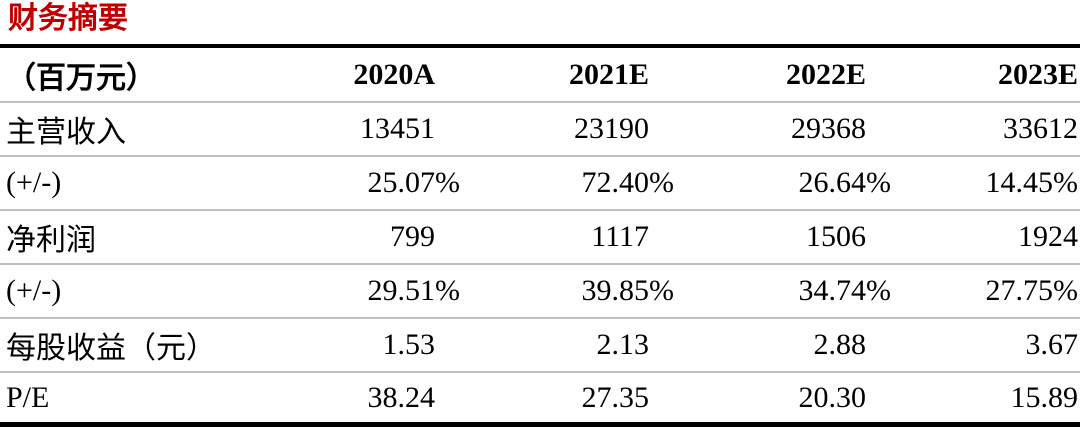 The height and width of the screenshot is (427, 1080). What do you see at coordinates (982, 238) in the screenshot?
I see `table-cell: 1924` at bounding box center [982, 238].